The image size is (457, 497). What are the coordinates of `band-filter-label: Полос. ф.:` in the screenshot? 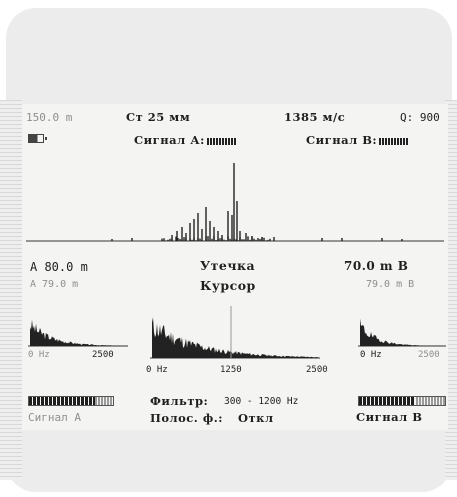 It's located at (186, 418).